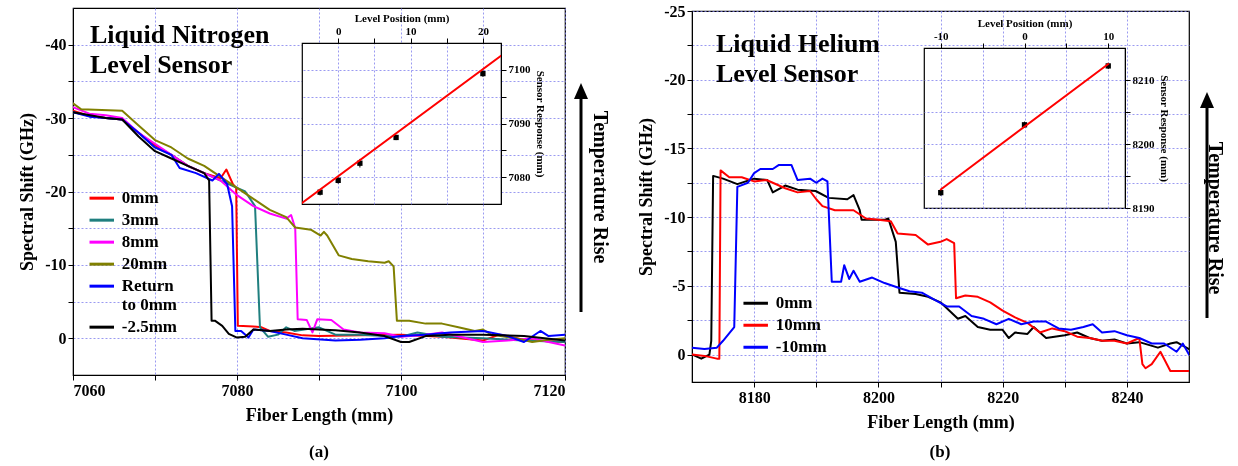  What do you see at coordinates (549, 390) in the screenshot?
I see `x-tick-label: 7120` at bounding box center [549, 390].